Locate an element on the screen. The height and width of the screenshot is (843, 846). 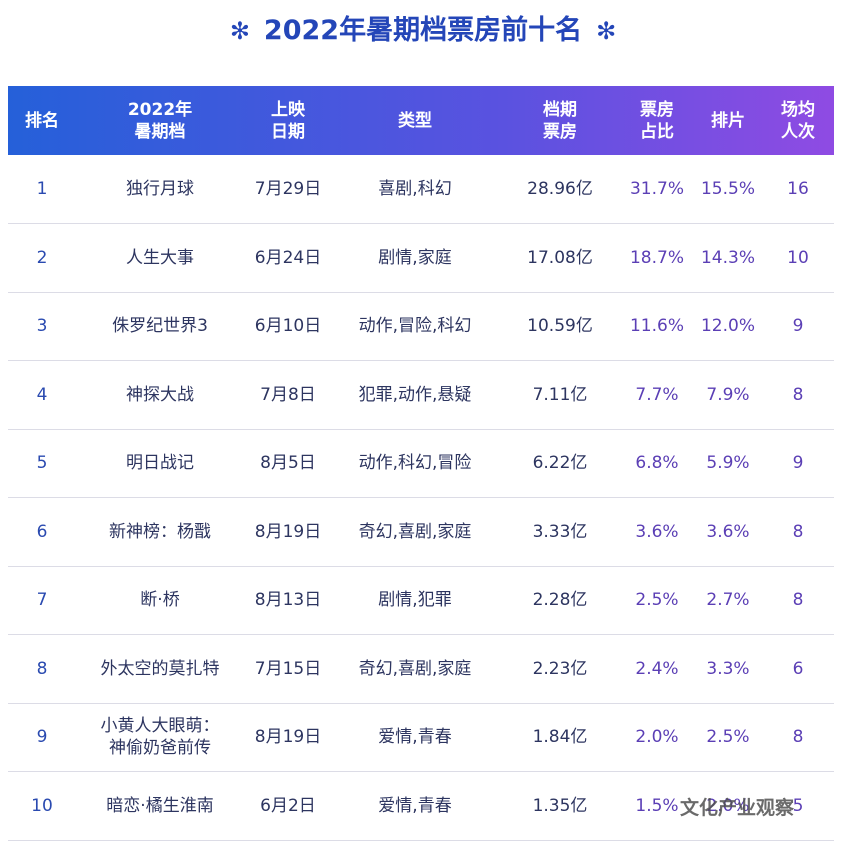
cell-text: 8月5日 is located at coordinates (288, 463).